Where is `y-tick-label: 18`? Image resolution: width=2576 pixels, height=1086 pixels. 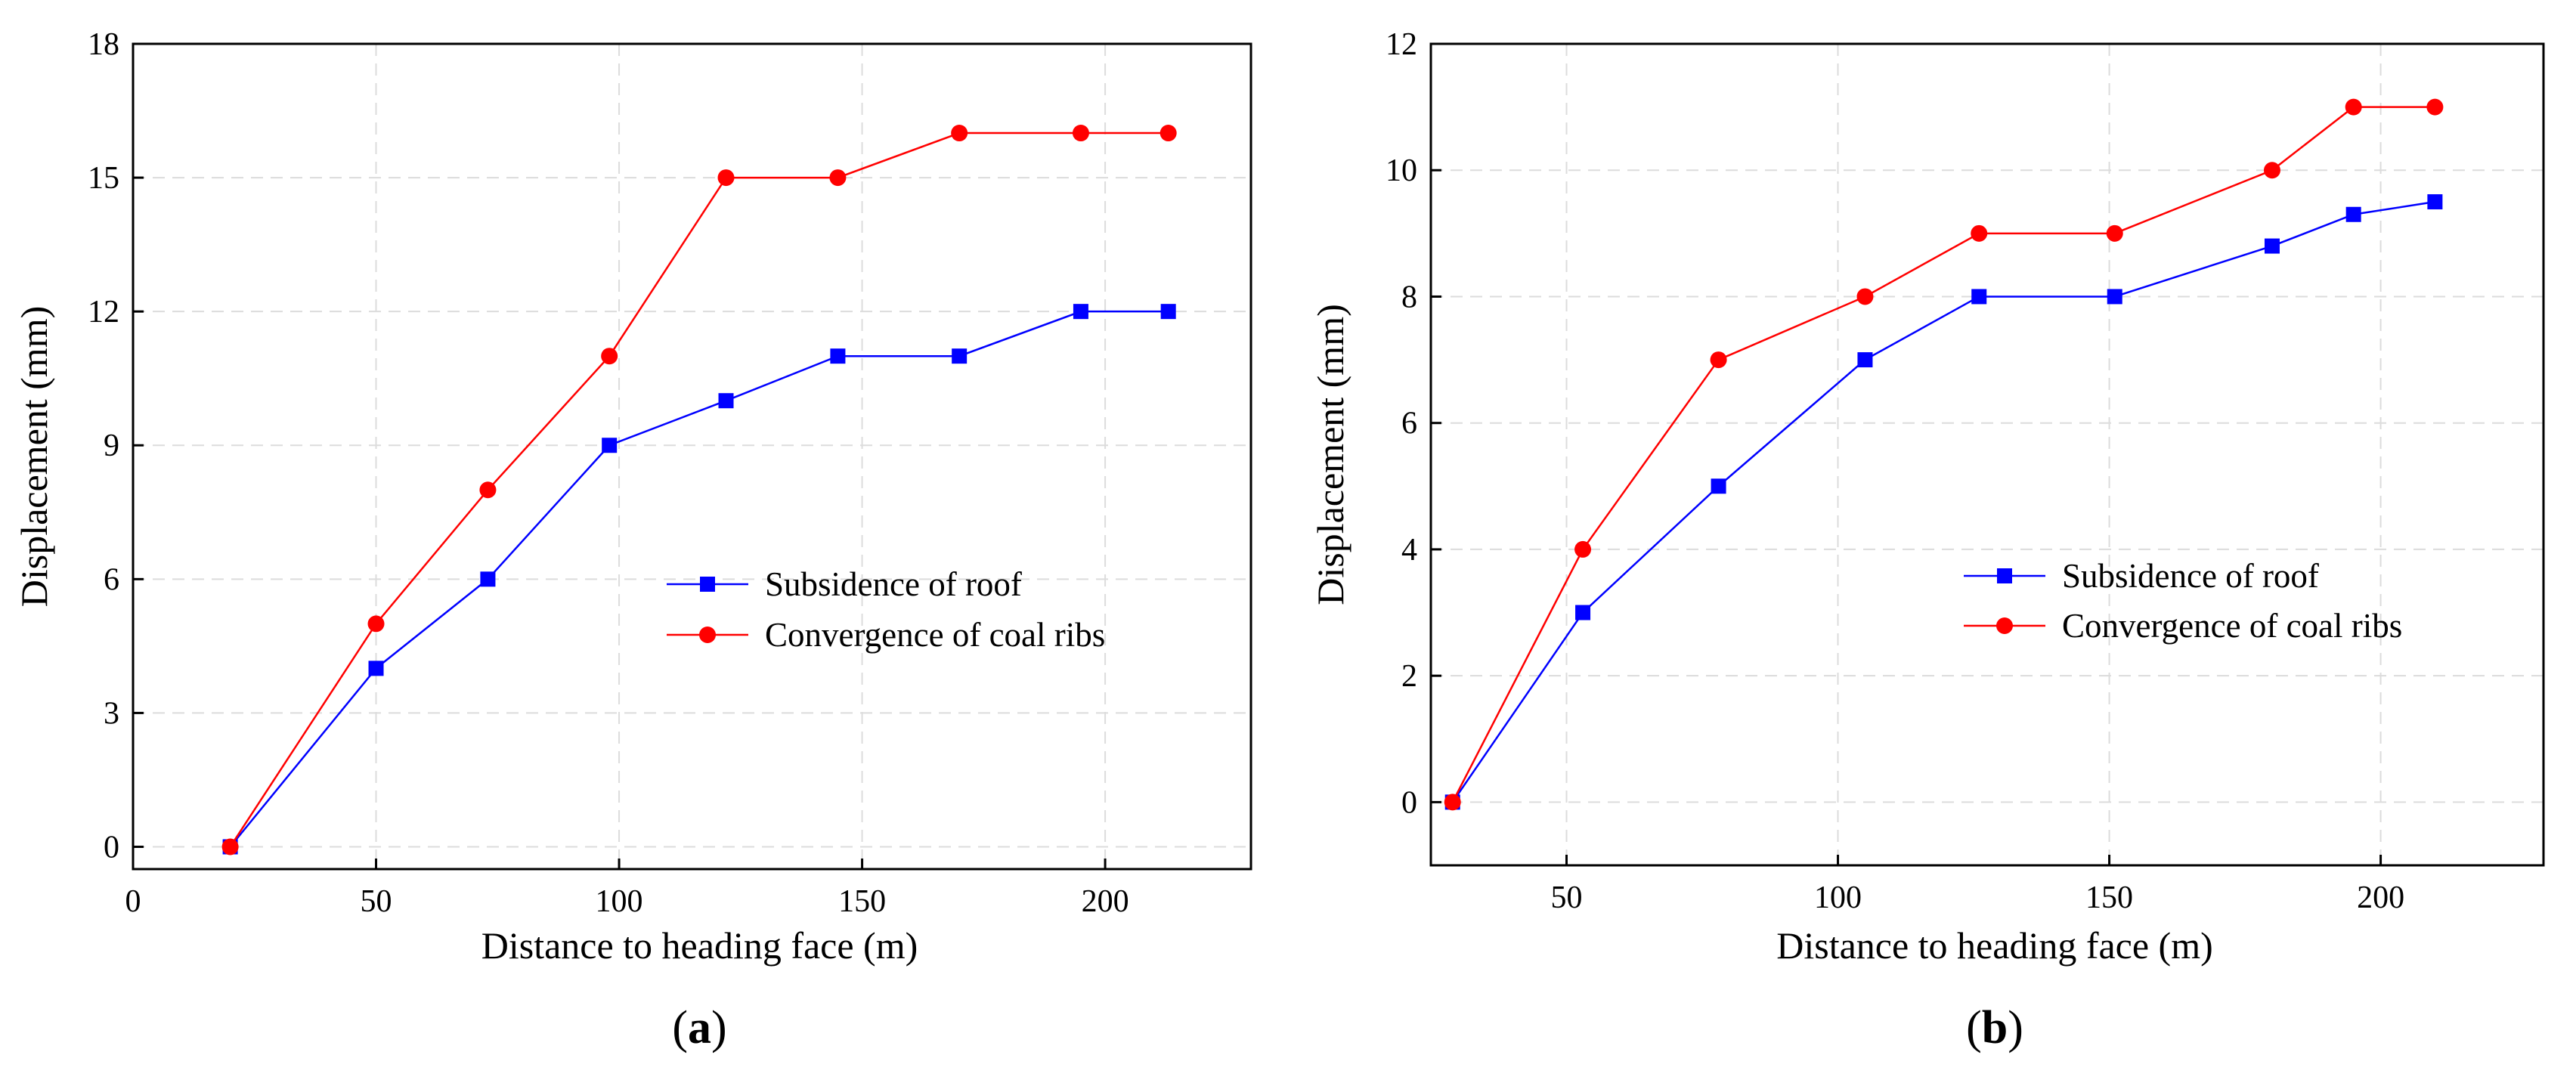 y-tick-label: 18 is located at coordinates (103, 44).